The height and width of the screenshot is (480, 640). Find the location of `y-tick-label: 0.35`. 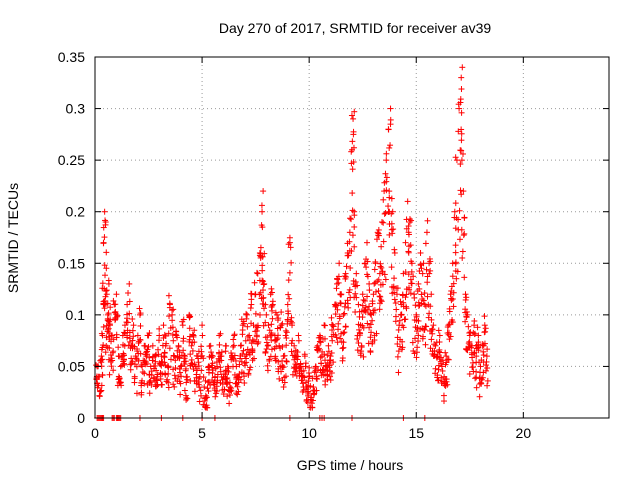

y-tick-label: 0.35 is located at coordinates (71, 57).